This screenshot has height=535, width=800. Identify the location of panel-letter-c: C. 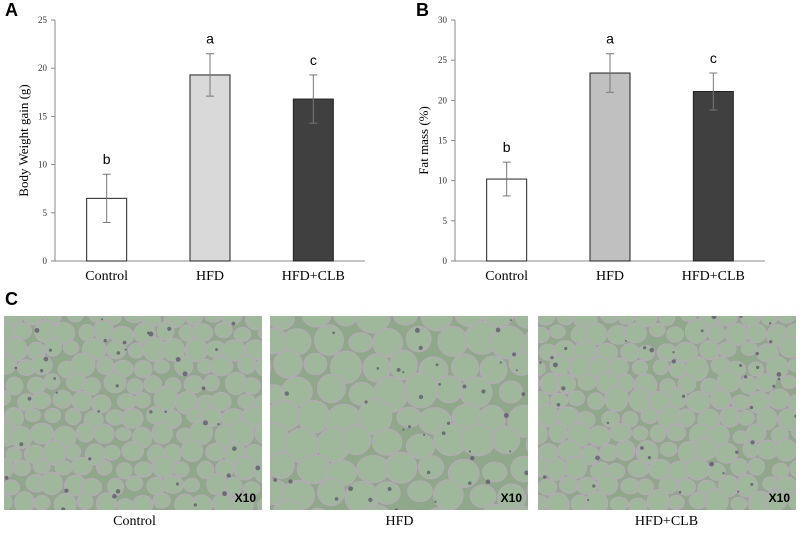
(11, 299).